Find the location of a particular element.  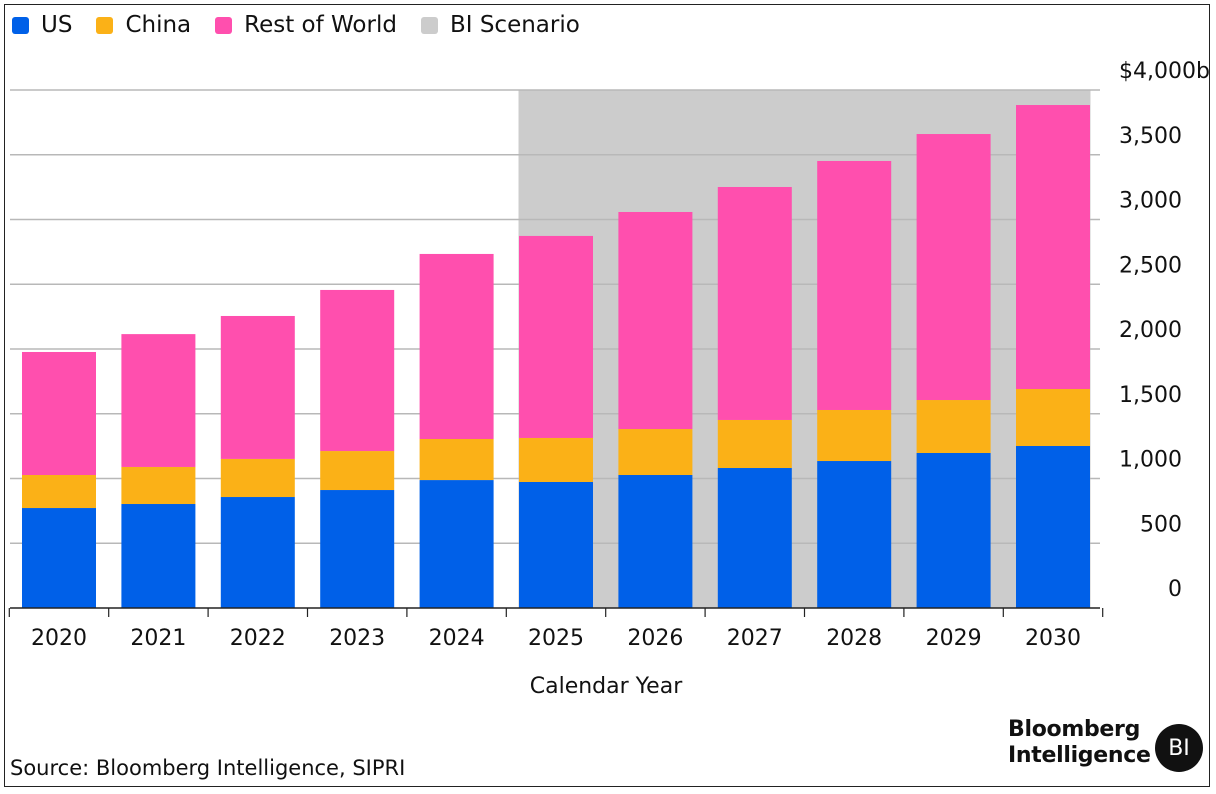

bar-us-2023 is located at coordinates (357, 549).